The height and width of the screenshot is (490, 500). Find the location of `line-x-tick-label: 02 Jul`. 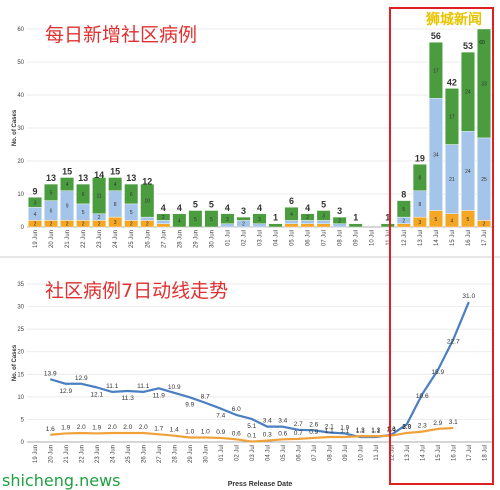

line-x-tick-label: 02 Jul is located at coordinates (237, 453).